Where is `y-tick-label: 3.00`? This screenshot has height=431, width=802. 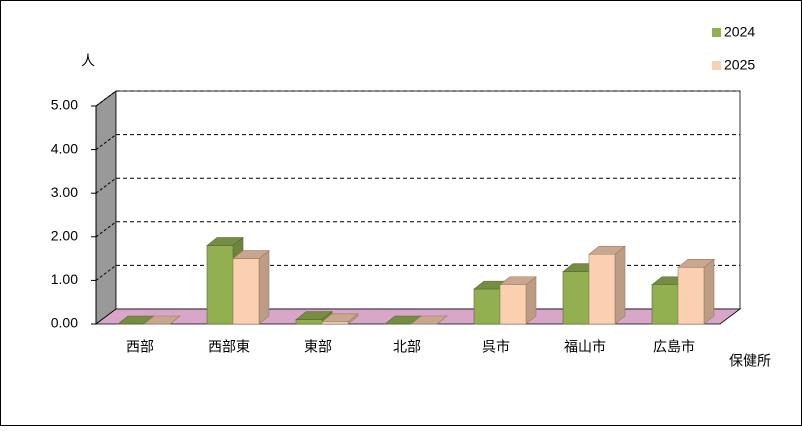 y-tick-label: 3.00 is located at coordinates (64, 192).